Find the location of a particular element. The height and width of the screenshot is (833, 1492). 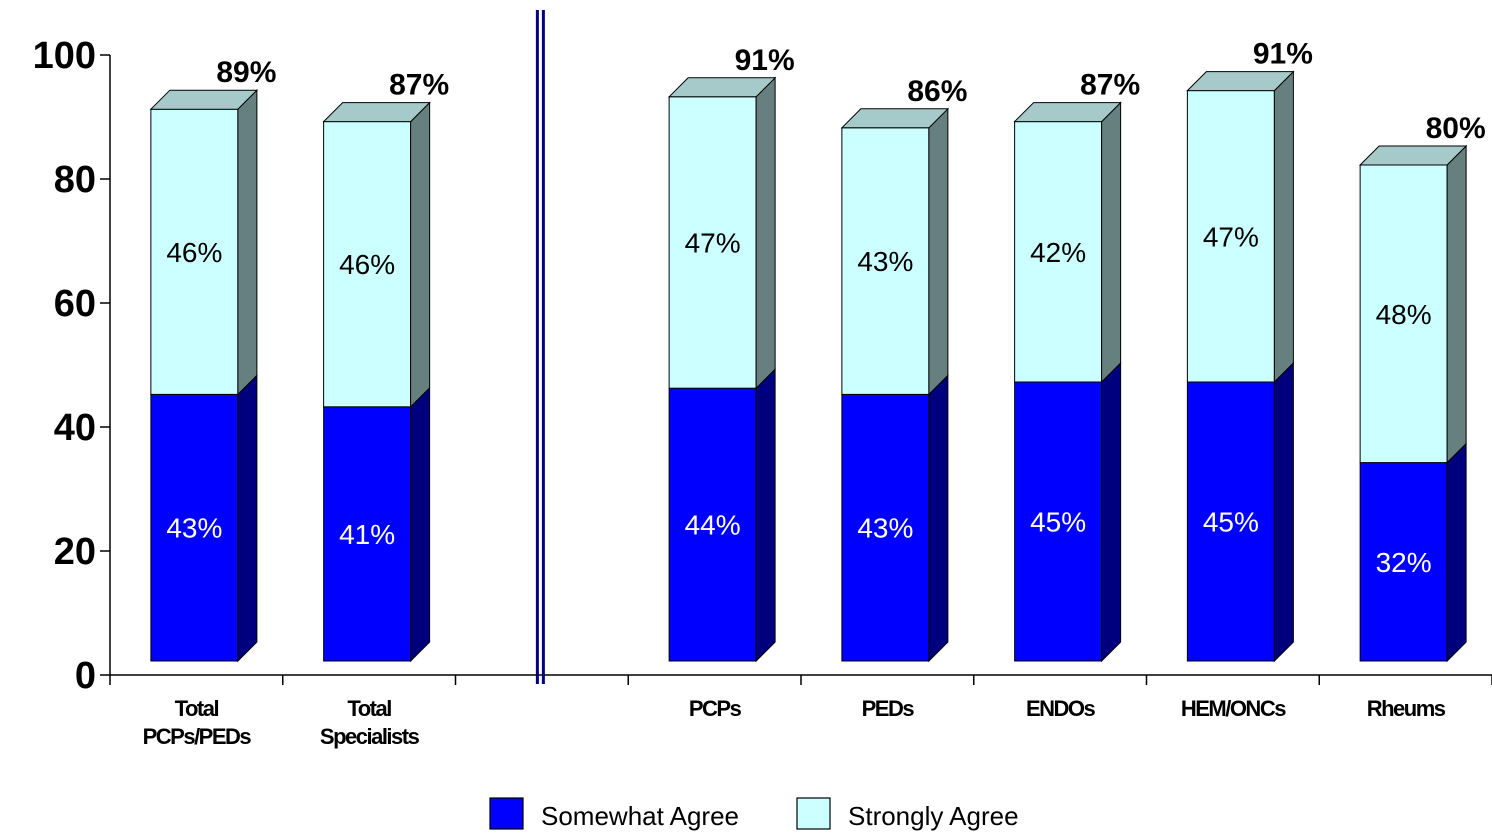

y-ticks-group: 0 20 40 60 80 100 is located at coordinates (71, 366).